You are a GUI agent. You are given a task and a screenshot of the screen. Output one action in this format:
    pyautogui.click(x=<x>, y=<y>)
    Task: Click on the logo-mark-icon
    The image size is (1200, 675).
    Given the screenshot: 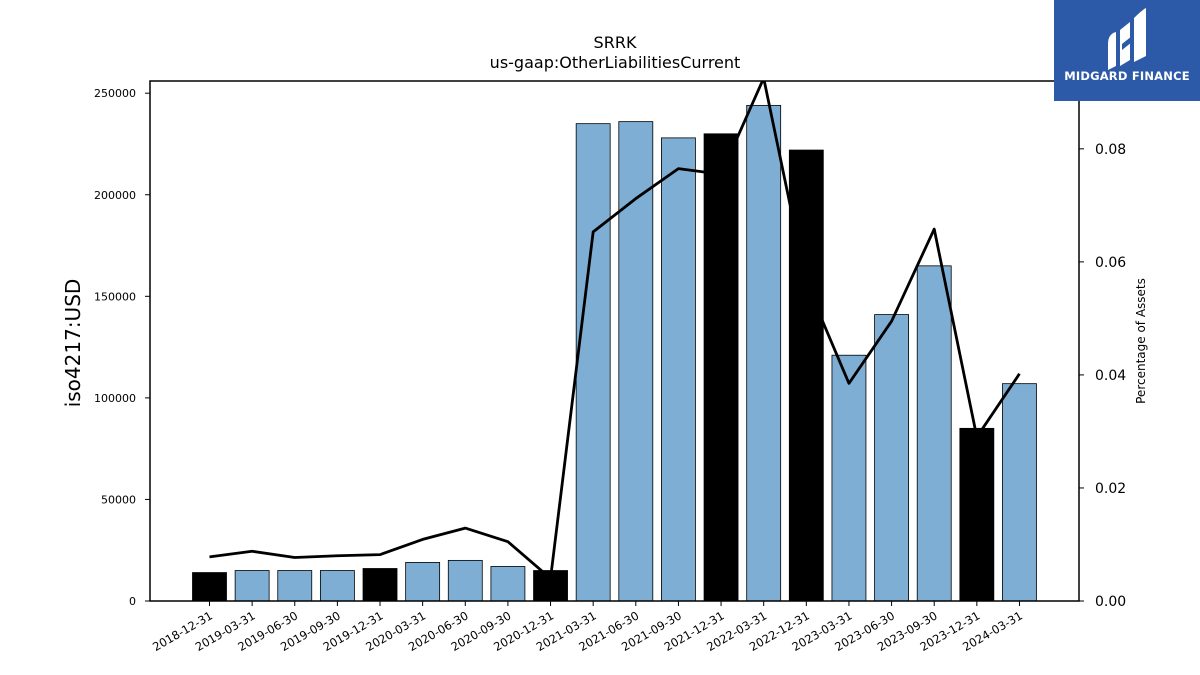 What is the action you would take?
    pyautogui.click(x=1127, y=39)
    